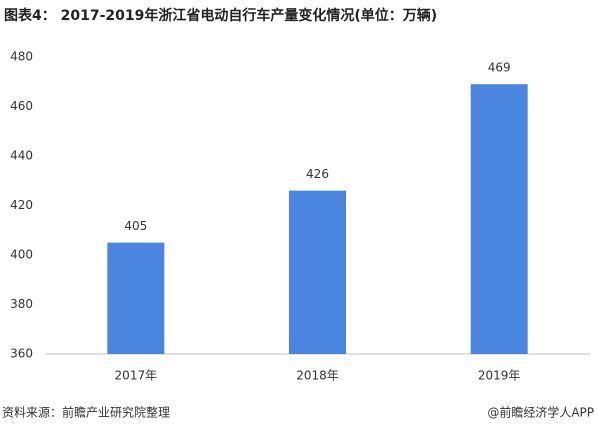 This screenshot has height=431, width=598. I want to click on value-label: 405, so click(135, 226).